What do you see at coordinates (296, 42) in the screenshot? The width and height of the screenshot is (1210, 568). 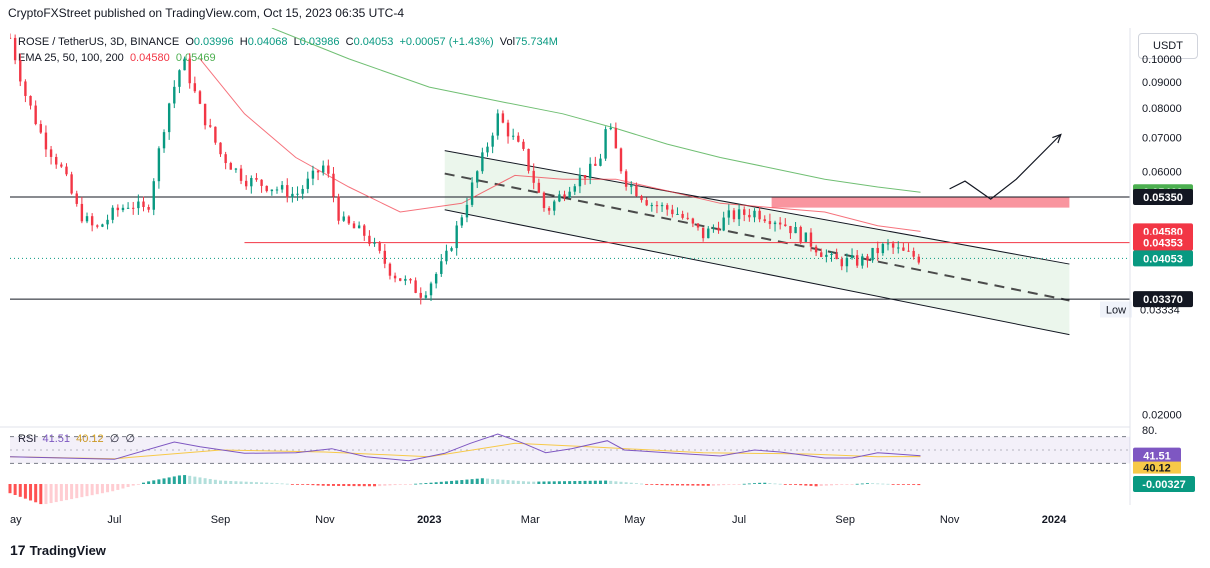 I see `low-label: L` at bounding box center [296, 42].